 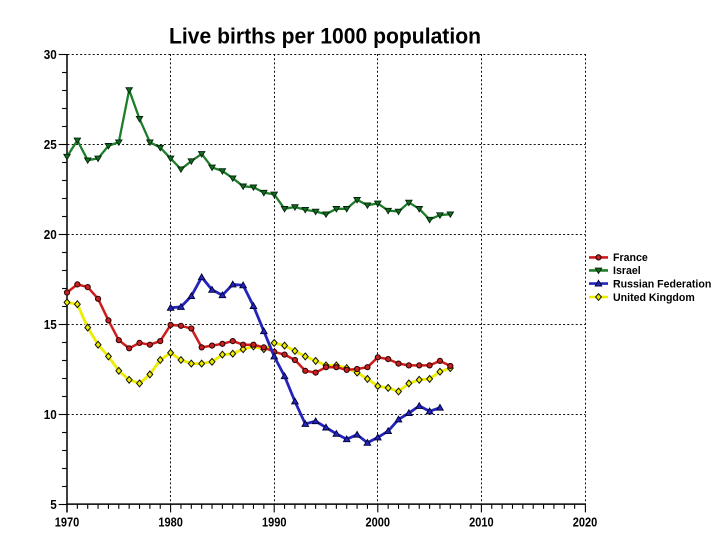 I want to click on svg-text: 1980, so click(x=170, y=522).